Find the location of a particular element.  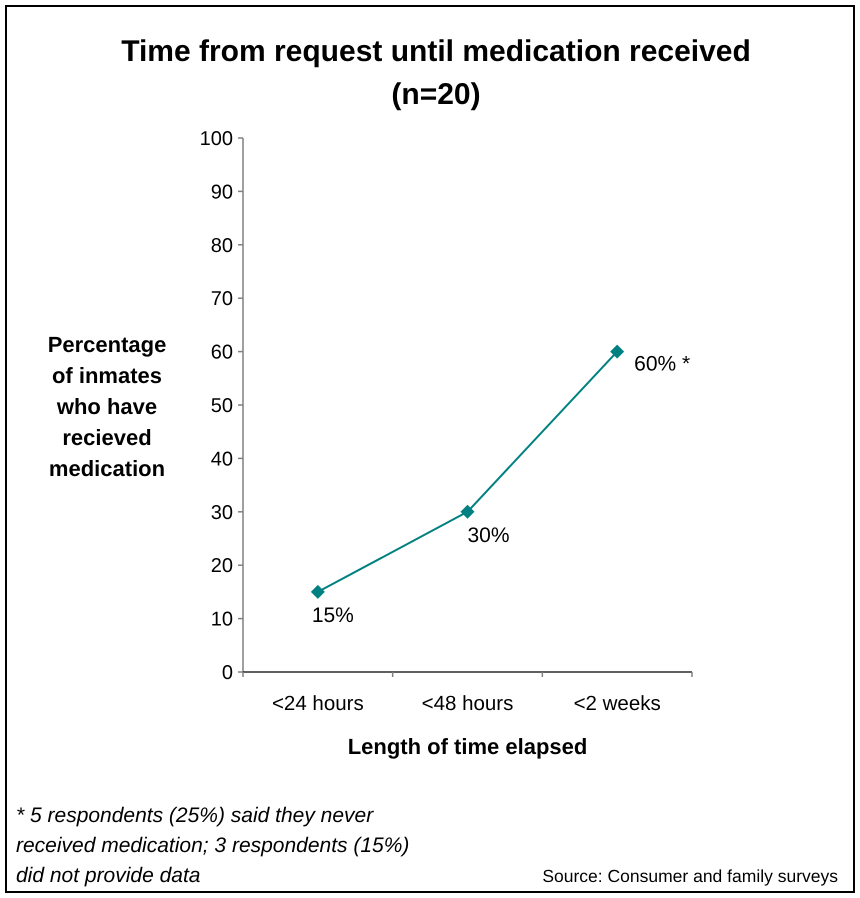

y-tick-label: 10 is located at coordinates (221, 619).